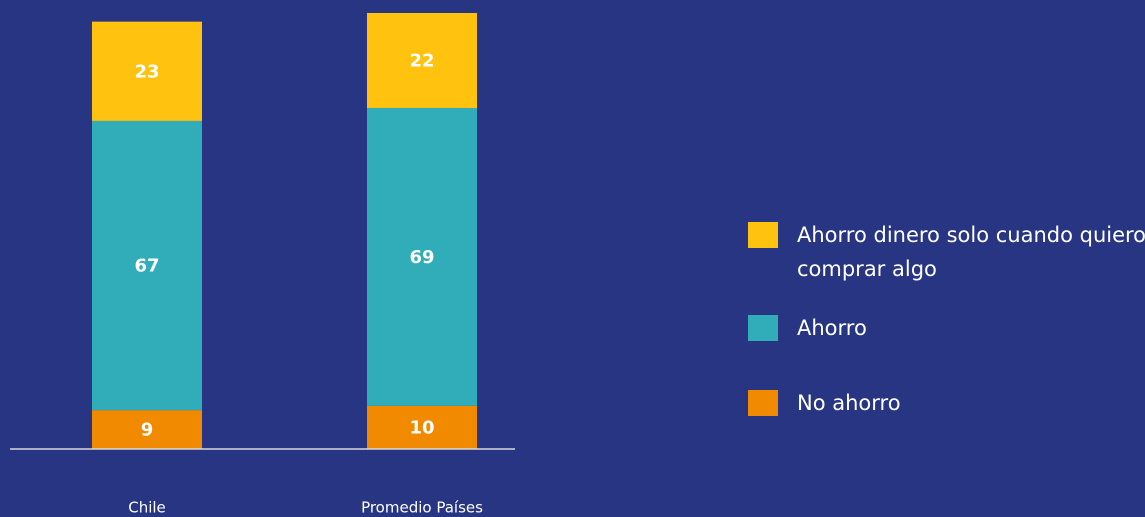  I want to click on data-label: 22, so click(421, 60).